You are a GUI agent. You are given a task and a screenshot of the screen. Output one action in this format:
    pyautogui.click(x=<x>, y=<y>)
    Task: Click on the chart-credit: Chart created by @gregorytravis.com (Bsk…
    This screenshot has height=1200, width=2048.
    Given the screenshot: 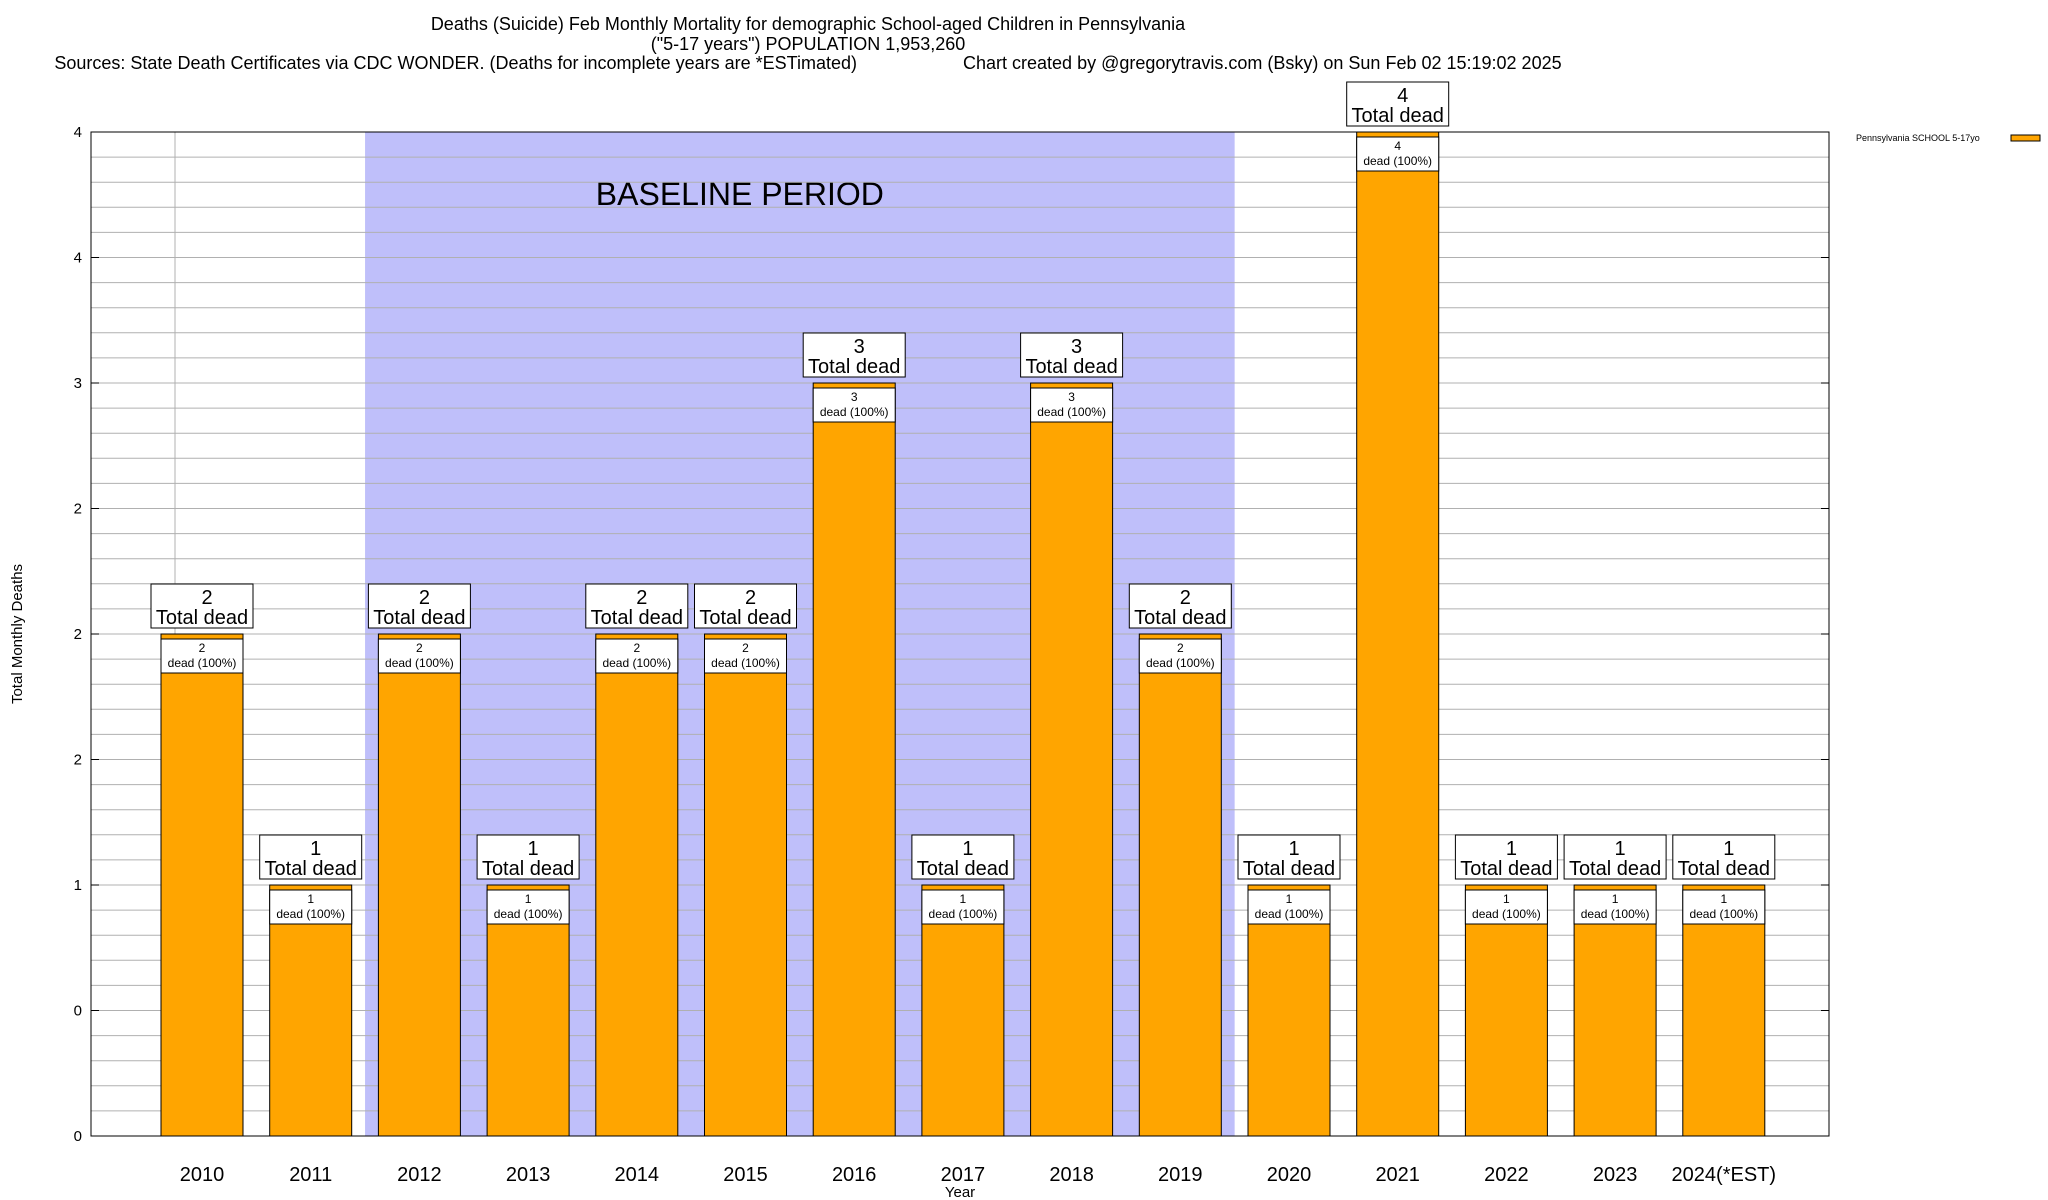 What is the action you would take?
    pyautogui.click(x=1262, y=63)
    